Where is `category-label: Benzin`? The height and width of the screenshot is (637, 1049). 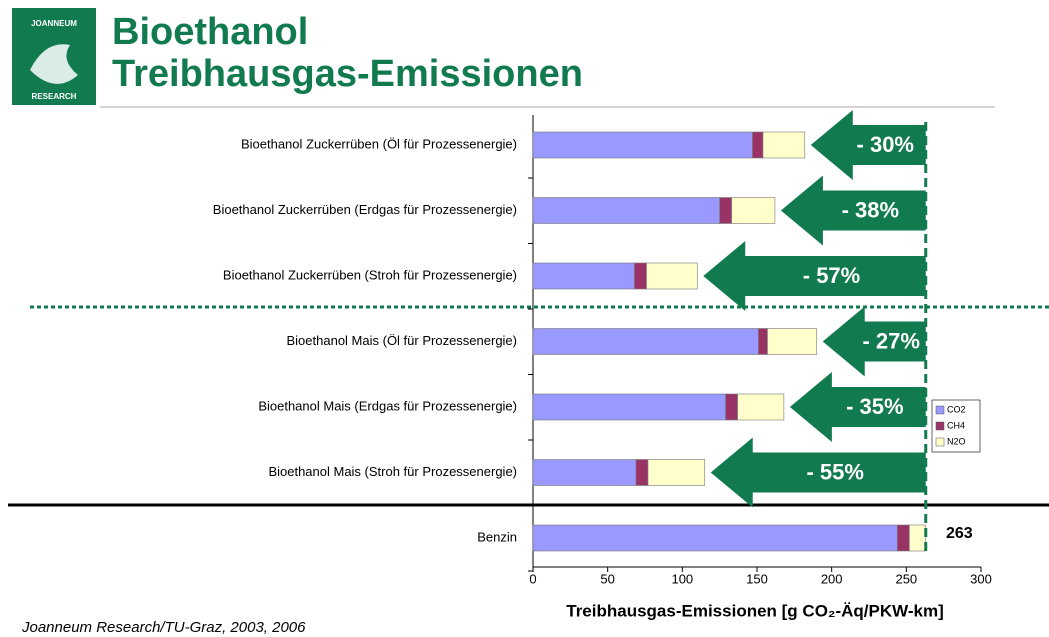 category-label: Benzin is located at coordinates (497, 536).